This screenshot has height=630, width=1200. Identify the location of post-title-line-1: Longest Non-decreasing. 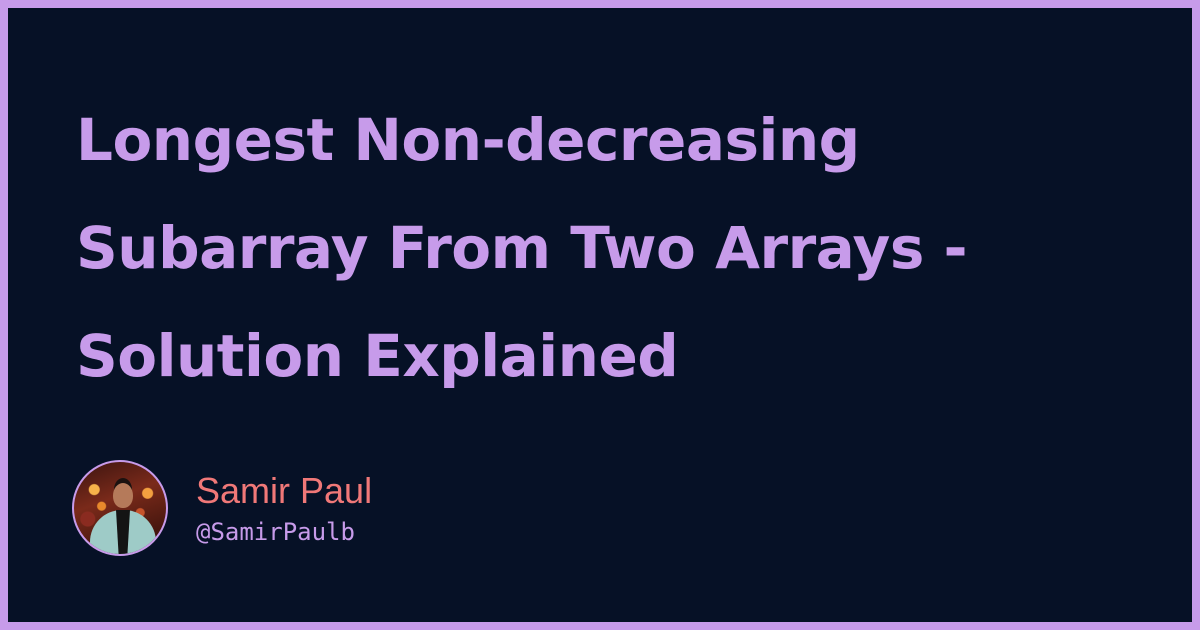
(468, 140).